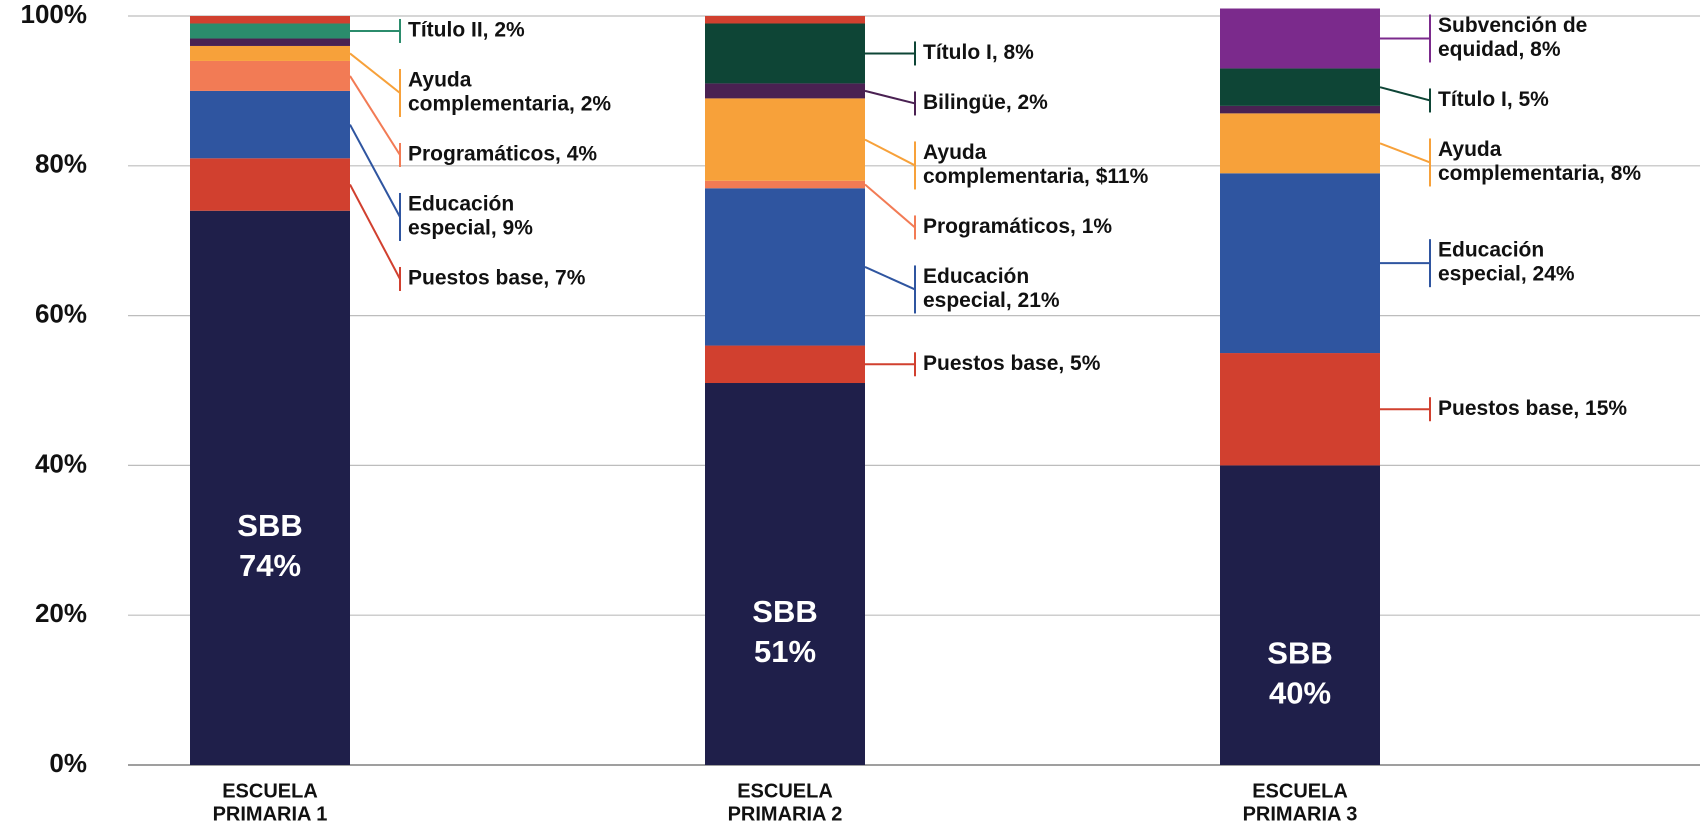  I want to click on y-tick-label: 80%, so click(61, 164).